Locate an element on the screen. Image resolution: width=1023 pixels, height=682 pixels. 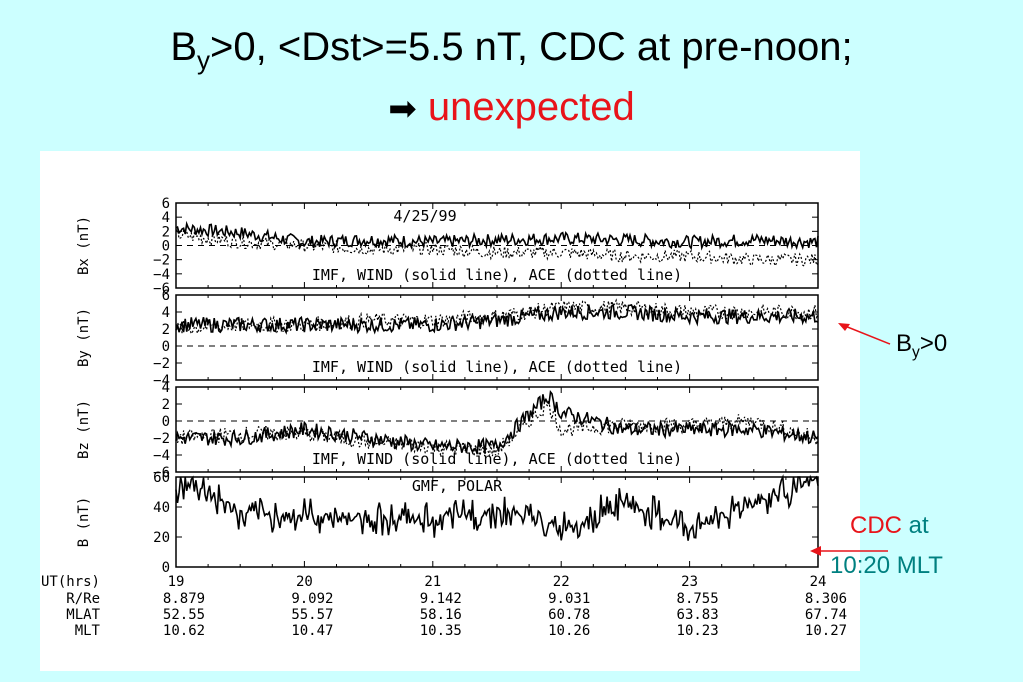
slide-title-line2: ➡ unexpected is located at coordinates (511, 108).